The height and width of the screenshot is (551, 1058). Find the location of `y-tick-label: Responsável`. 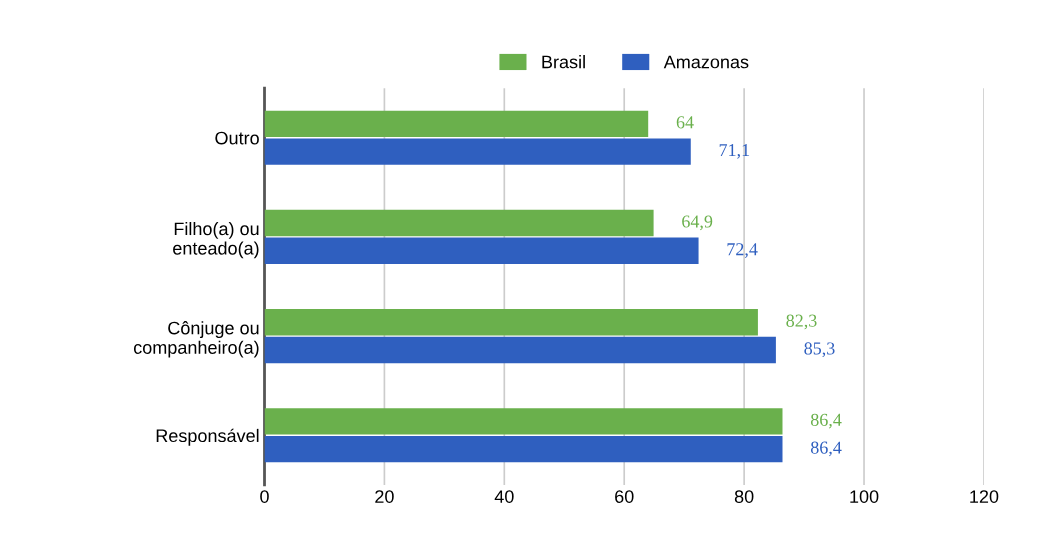

y-tick-label: Responsável is located at coordinates (207, 437).